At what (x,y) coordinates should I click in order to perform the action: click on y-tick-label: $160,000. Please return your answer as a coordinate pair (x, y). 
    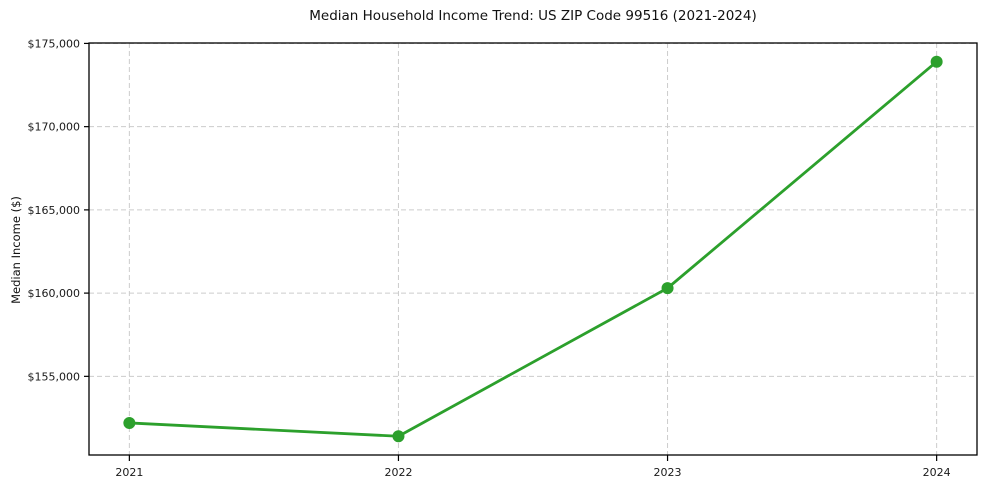
    Looking at the image, I should click on (54, 293).